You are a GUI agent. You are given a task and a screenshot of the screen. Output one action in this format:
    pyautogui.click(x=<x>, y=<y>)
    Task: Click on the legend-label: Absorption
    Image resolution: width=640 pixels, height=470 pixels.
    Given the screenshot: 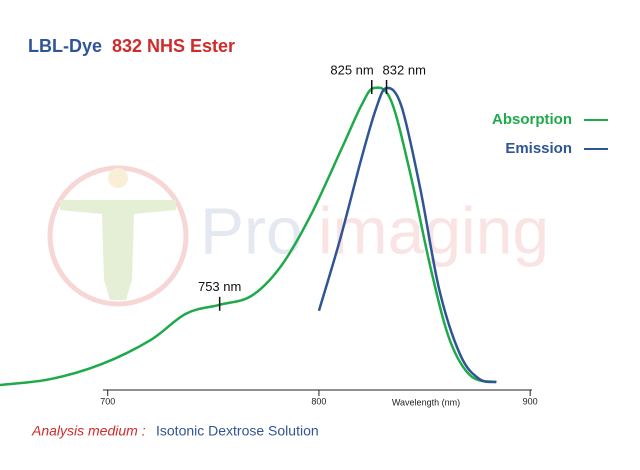 What is the action you would take?
    pyautogui.click(x=532, y=119)
    